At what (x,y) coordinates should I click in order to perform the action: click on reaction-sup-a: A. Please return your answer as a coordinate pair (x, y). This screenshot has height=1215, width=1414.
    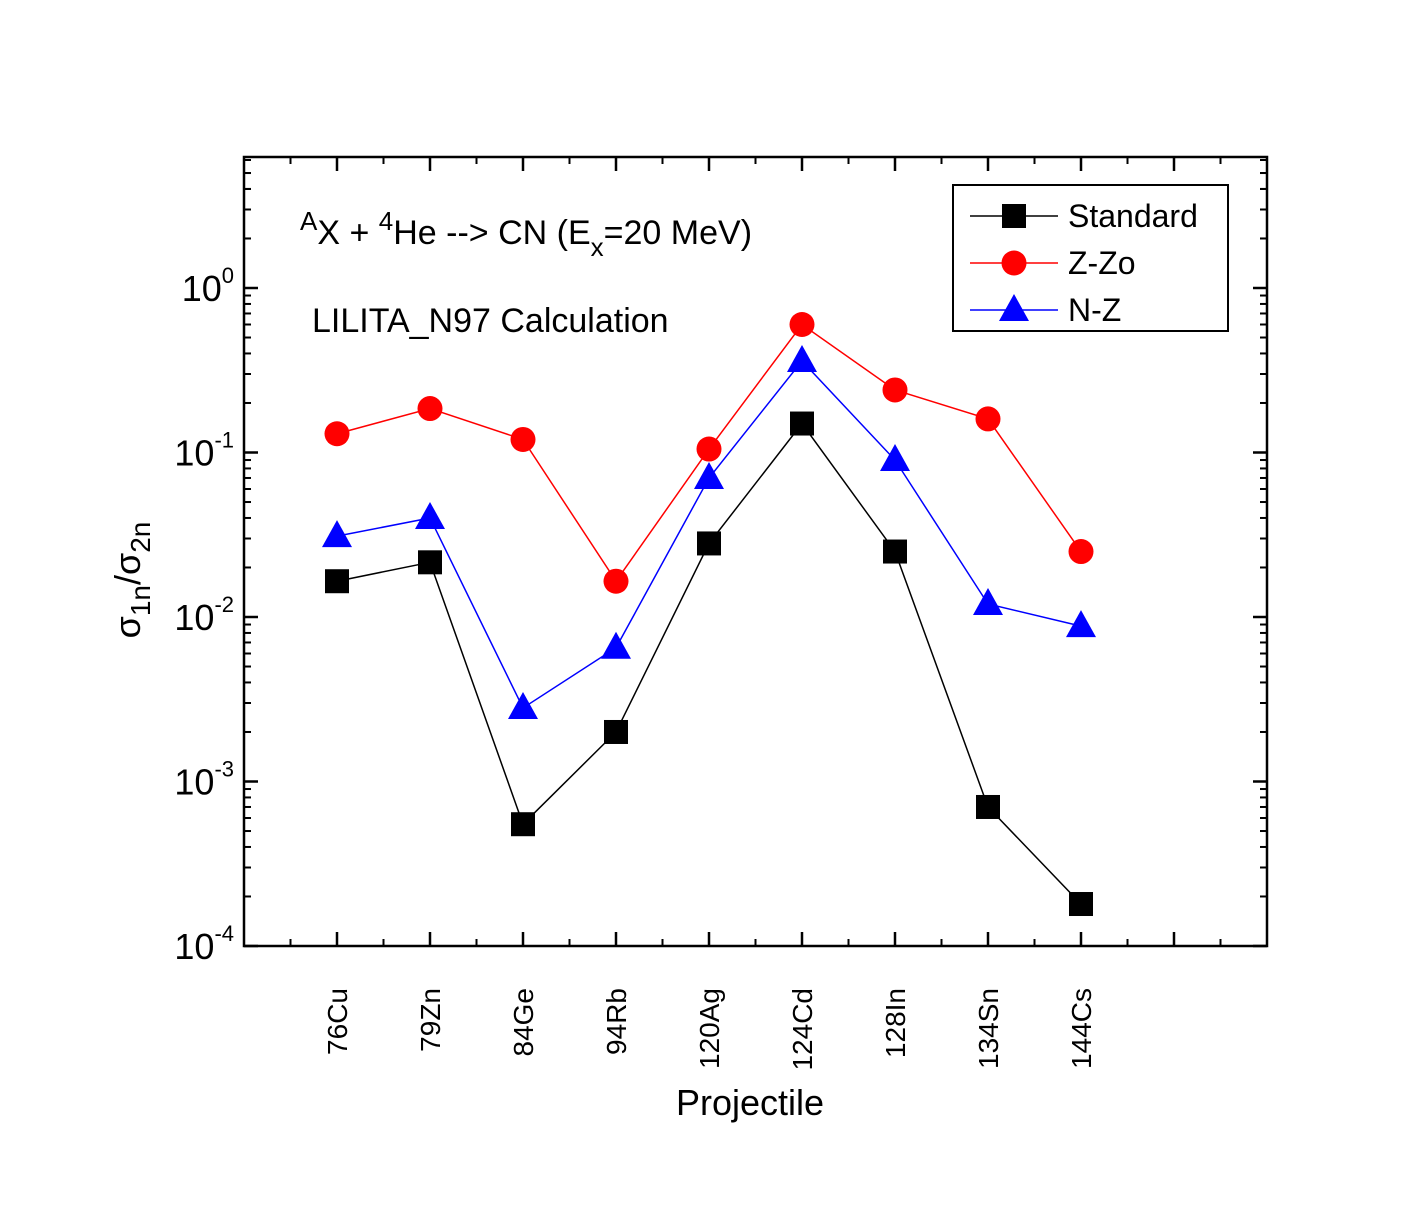
    Looking at the image, I should click on (309, 221).